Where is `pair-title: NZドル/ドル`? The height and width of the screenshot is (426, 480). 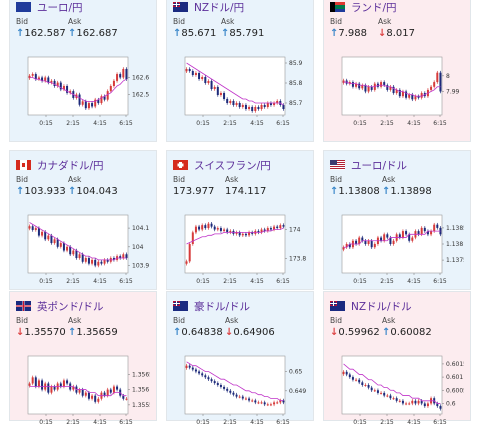 pair-title: NZドル/ドル is located at coordinates (371, 306).